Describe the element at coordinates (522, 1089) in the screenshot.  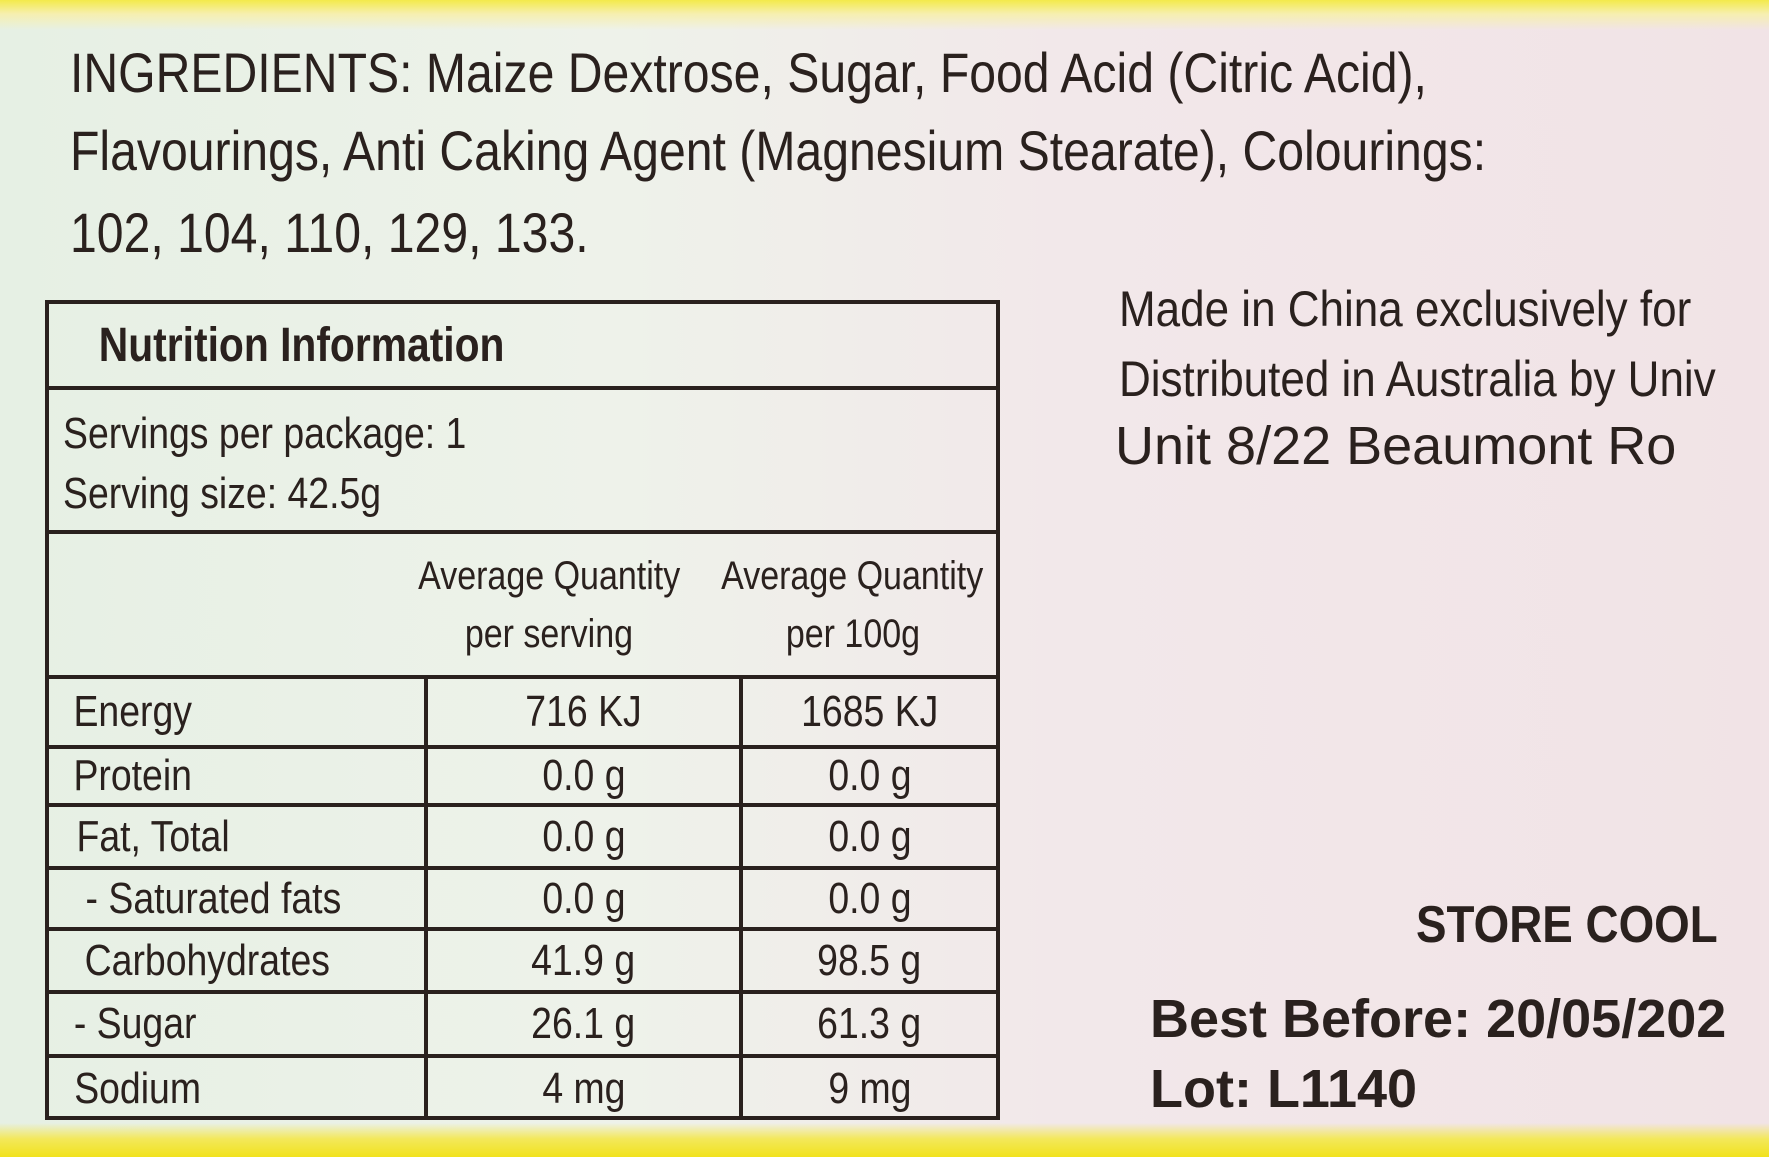
I see `nutrition-row: Sodium 4 mg 9 mg` at that location.